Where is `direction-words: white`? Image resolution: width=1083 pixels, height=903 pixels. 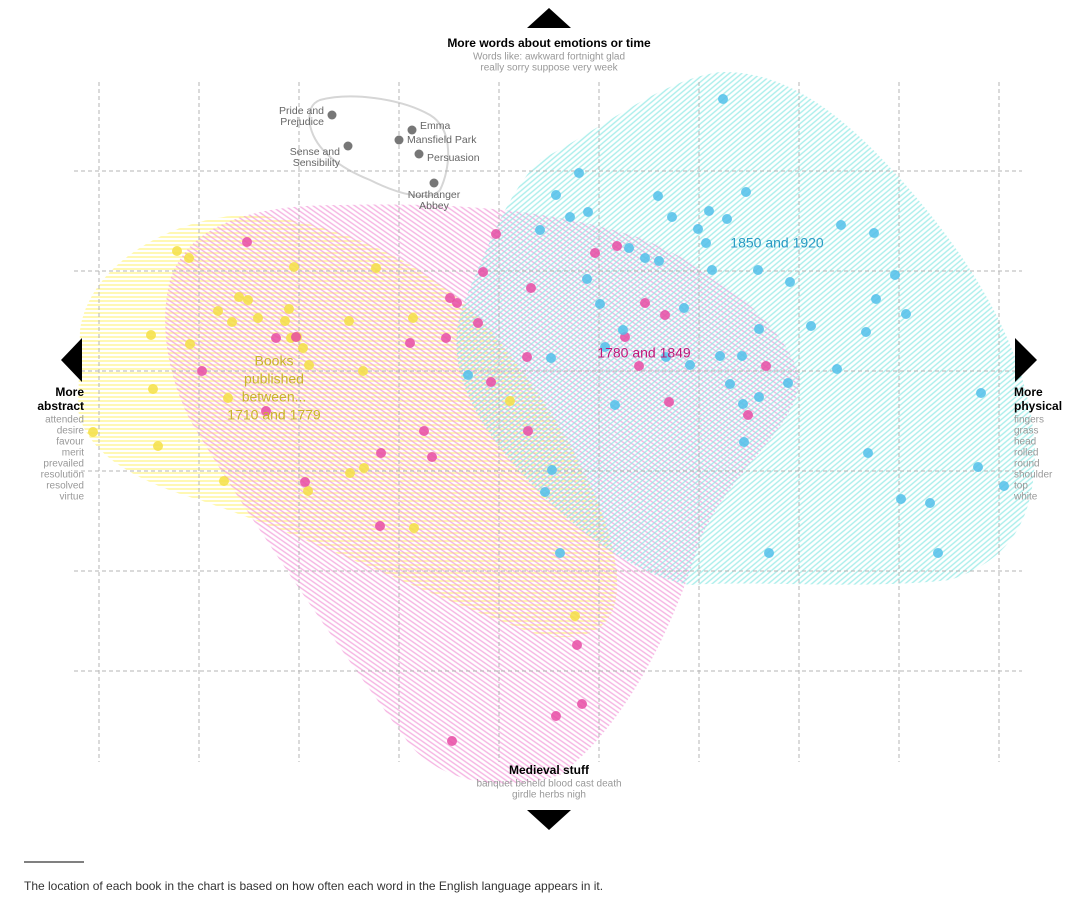
direction-words: white is located at coordinates (1025, 497).